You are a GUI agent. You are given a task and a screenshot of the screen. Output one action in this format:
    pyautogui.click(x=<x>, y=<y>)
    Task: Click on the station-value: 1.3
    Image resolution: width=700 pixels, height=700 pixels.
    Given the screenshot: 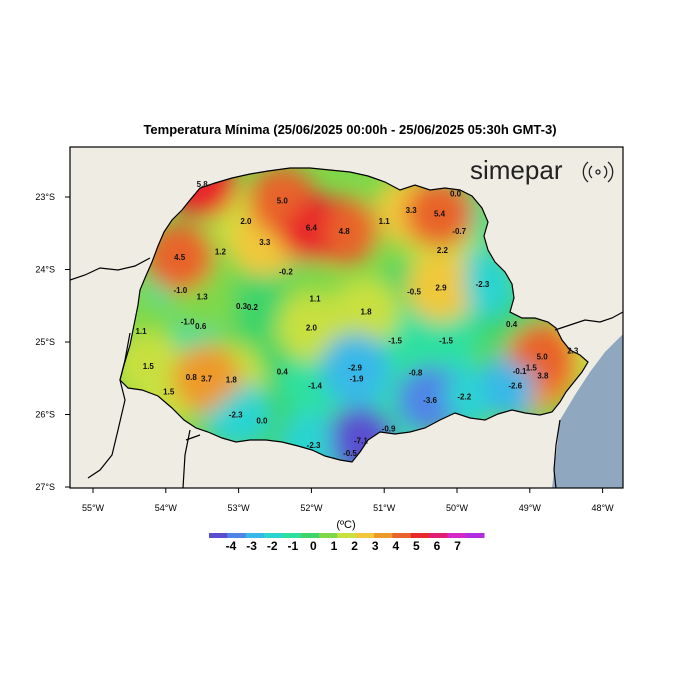 What is the action you would take?
    pyautogui.click(x=203, y=296)
    